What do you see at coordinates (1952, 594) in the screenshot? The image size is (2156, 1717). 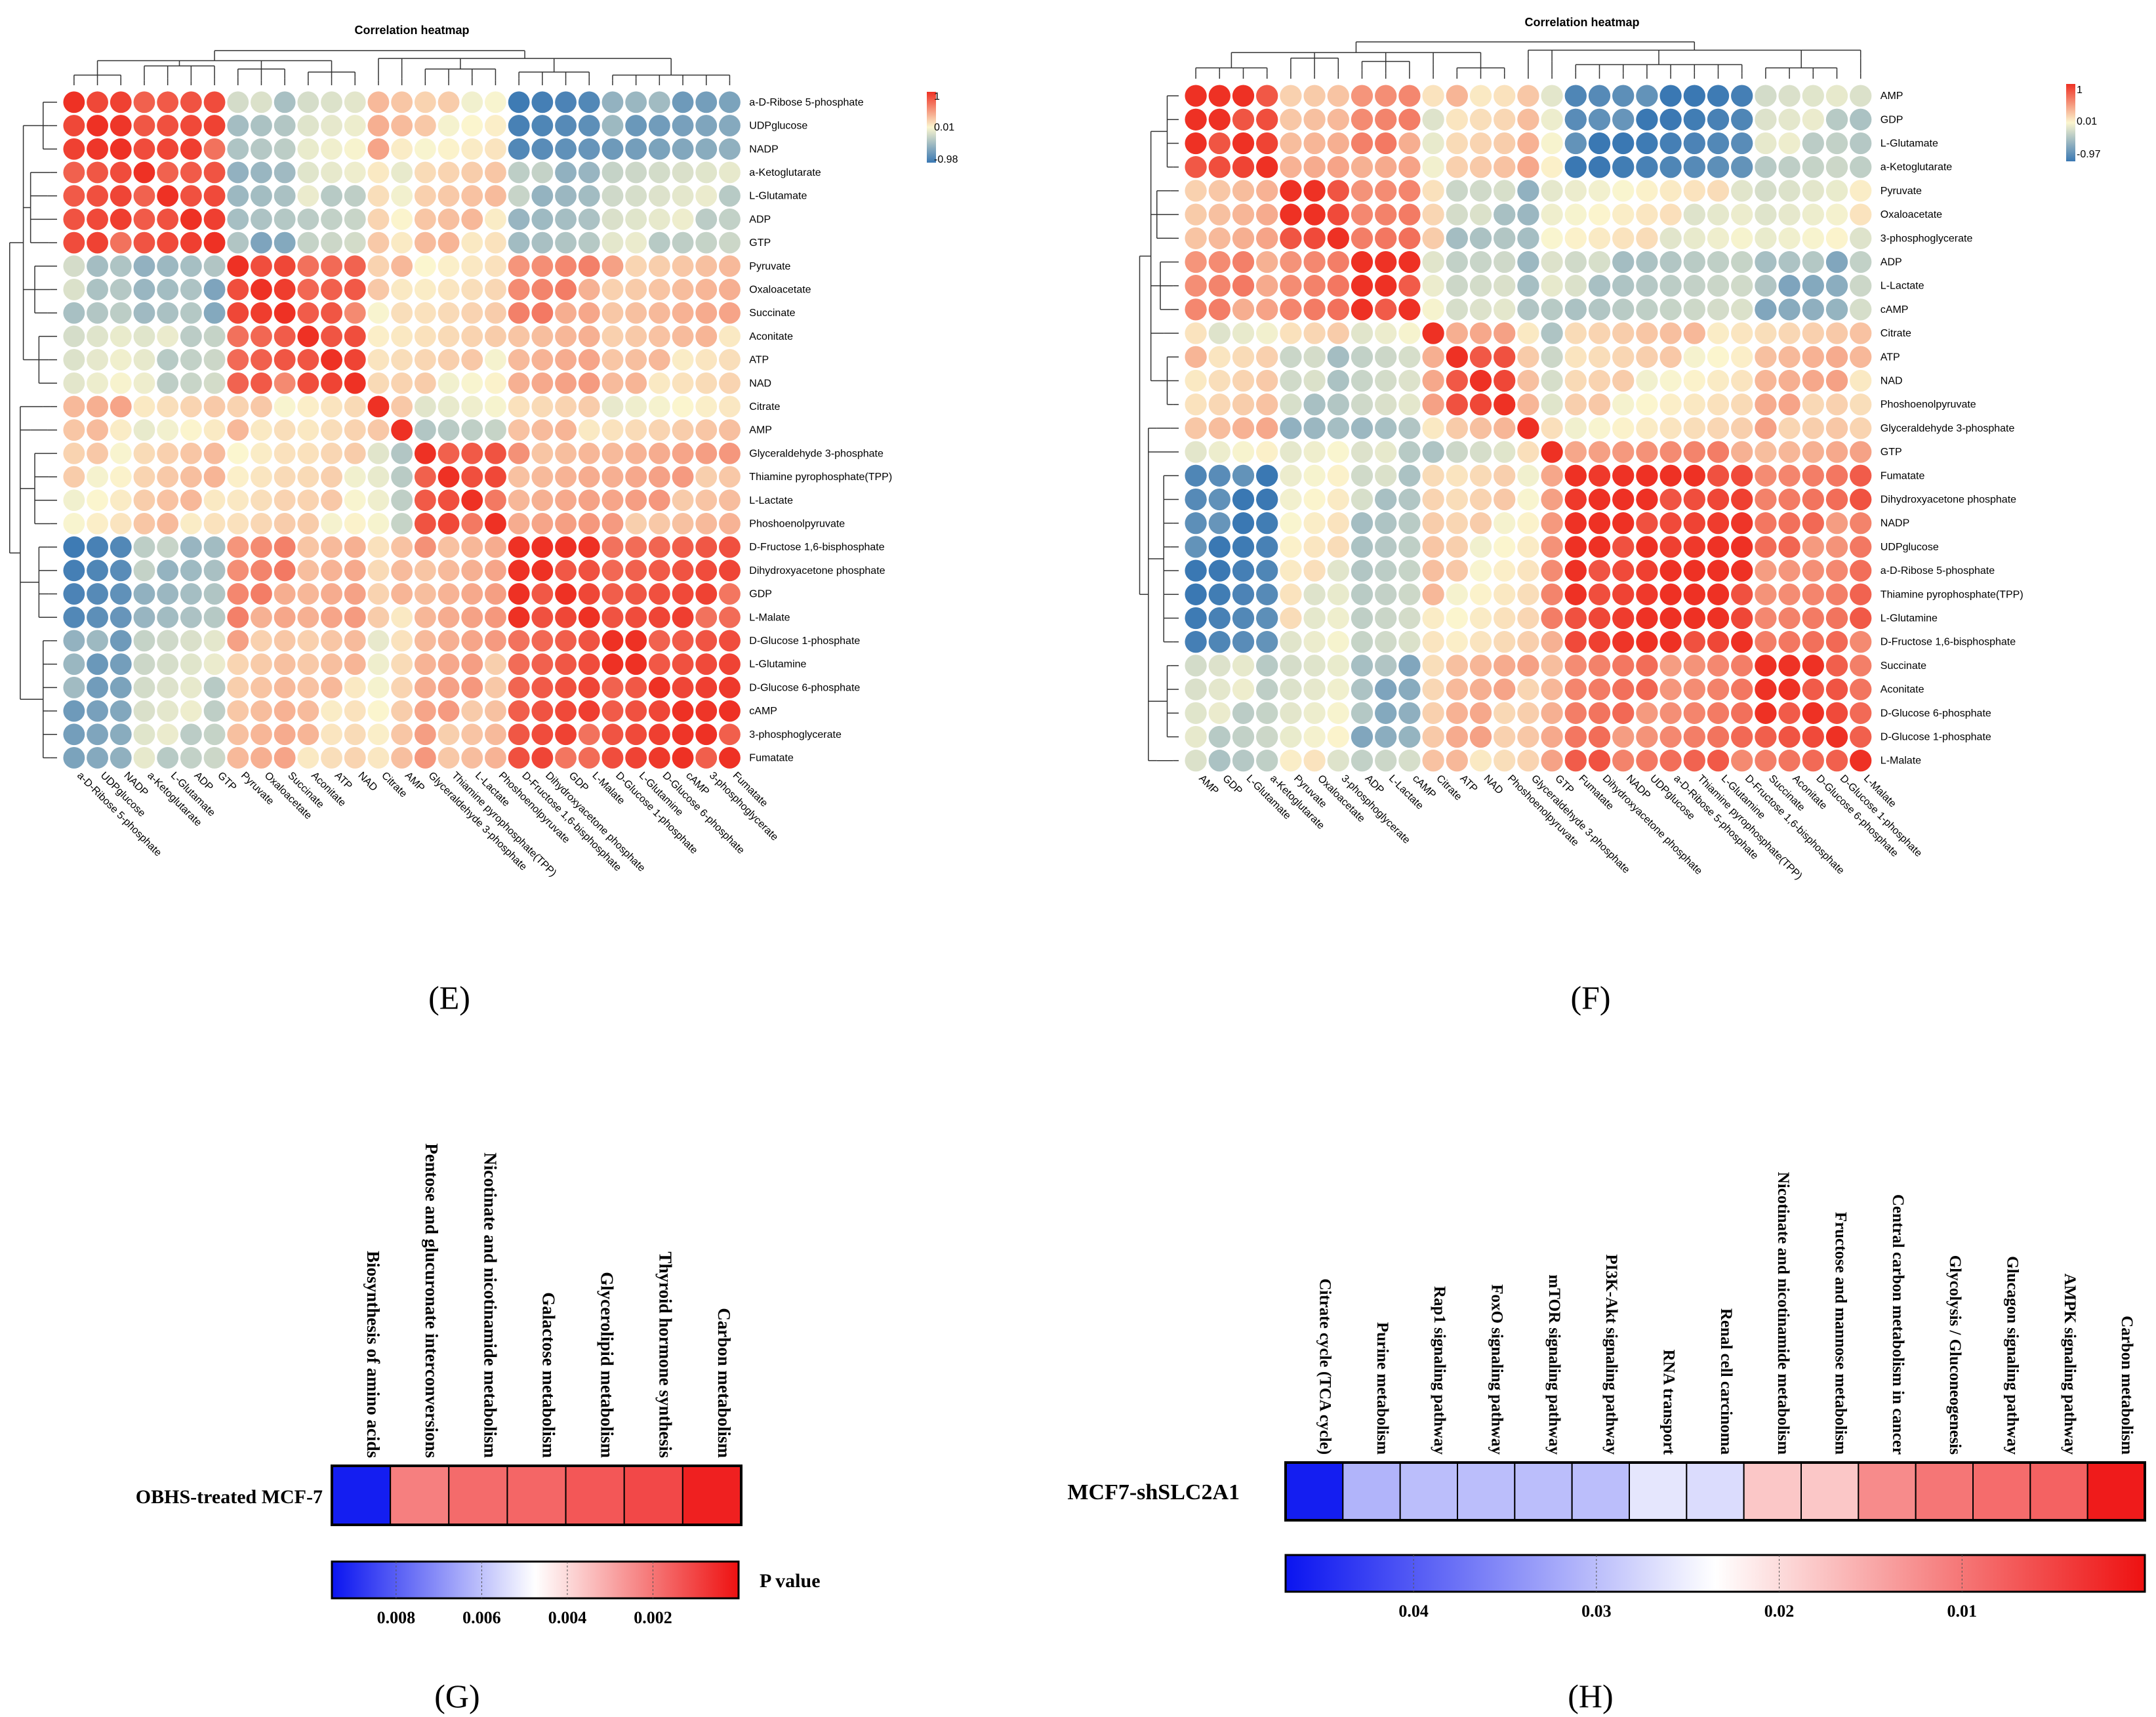 I see `row-label: Thiamine pyrophosphate(TPP)` at bounding box center [1952, 594].